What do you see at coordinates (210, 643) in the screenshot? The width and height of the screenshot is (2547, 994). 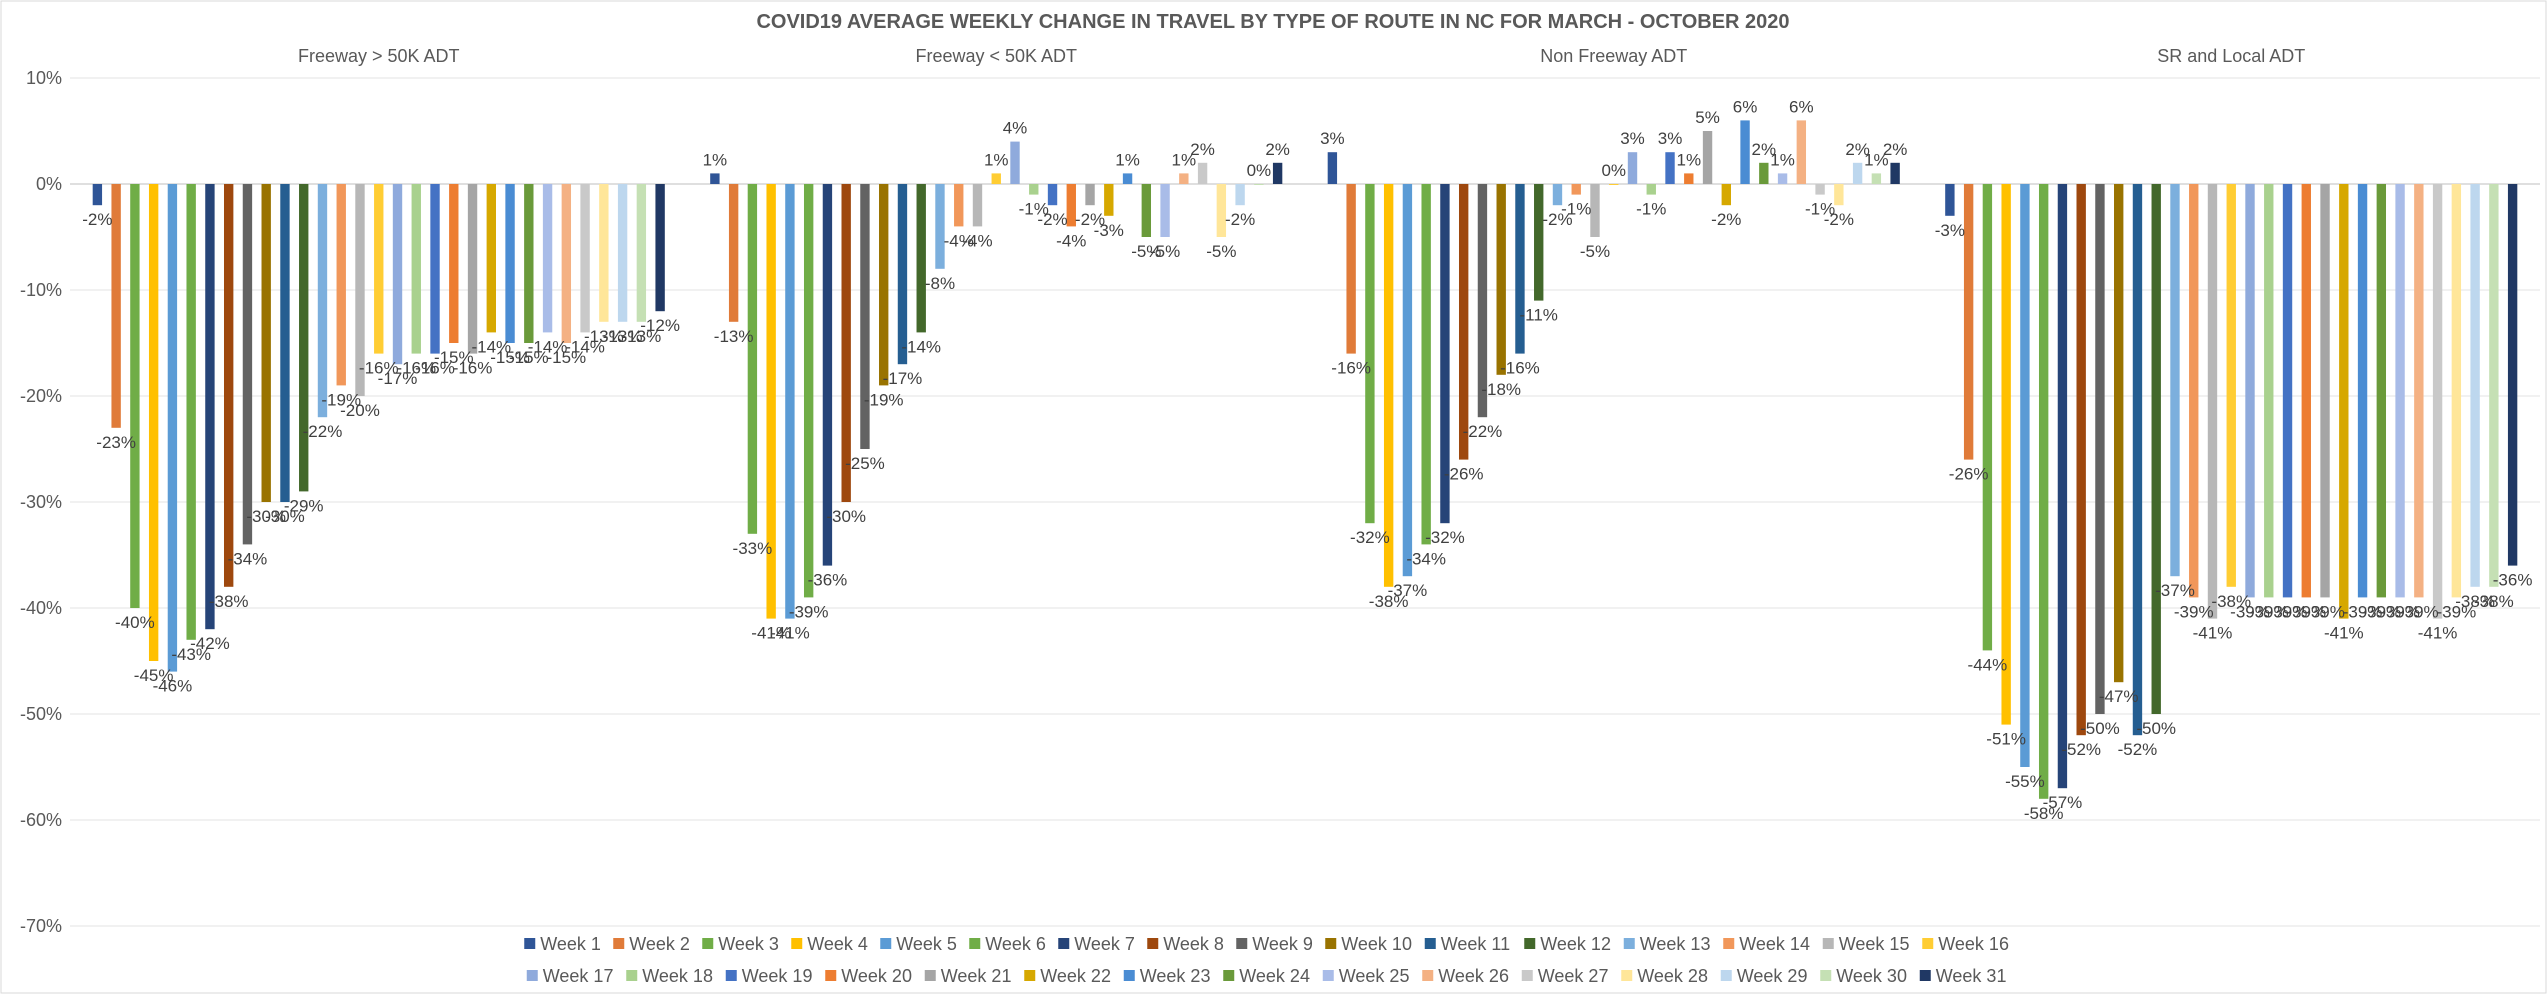 I see `data-label: -42%` at bounding box center [210, 643].